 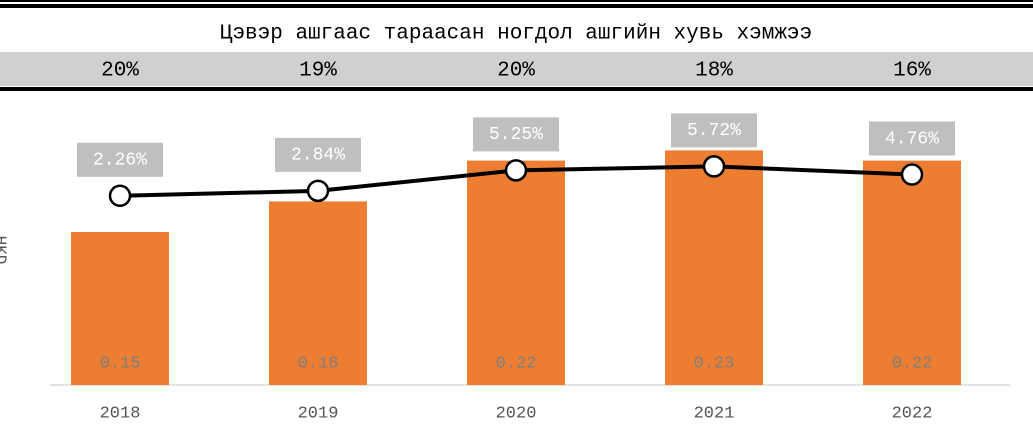 I want to click on line-label: 2.84%, so click(x=318, y=156).